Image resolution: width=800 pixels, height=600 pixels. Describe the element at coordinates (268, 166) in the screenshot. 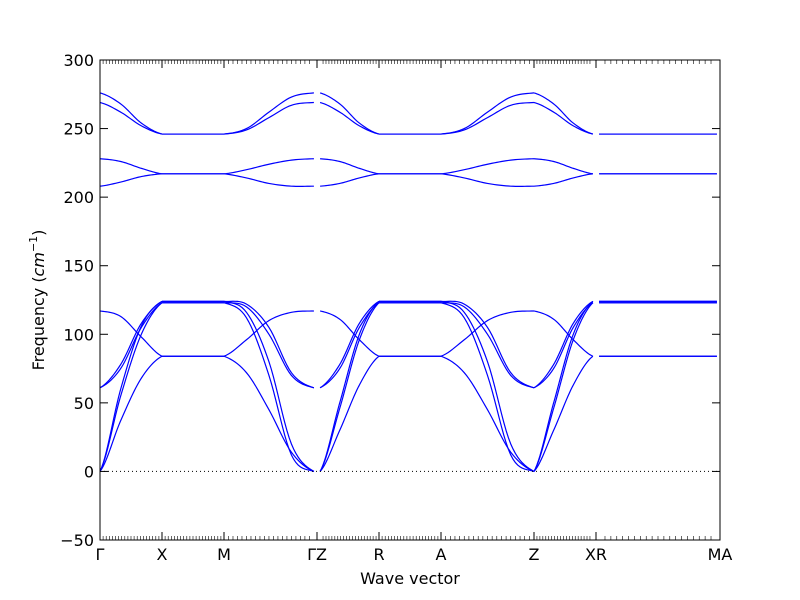

I see `band-M-Γ-6` at that location.